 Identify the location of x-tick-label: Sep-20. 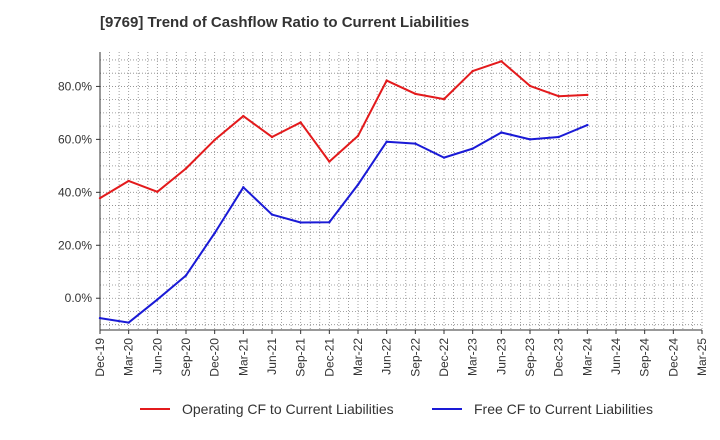
(186, 357).